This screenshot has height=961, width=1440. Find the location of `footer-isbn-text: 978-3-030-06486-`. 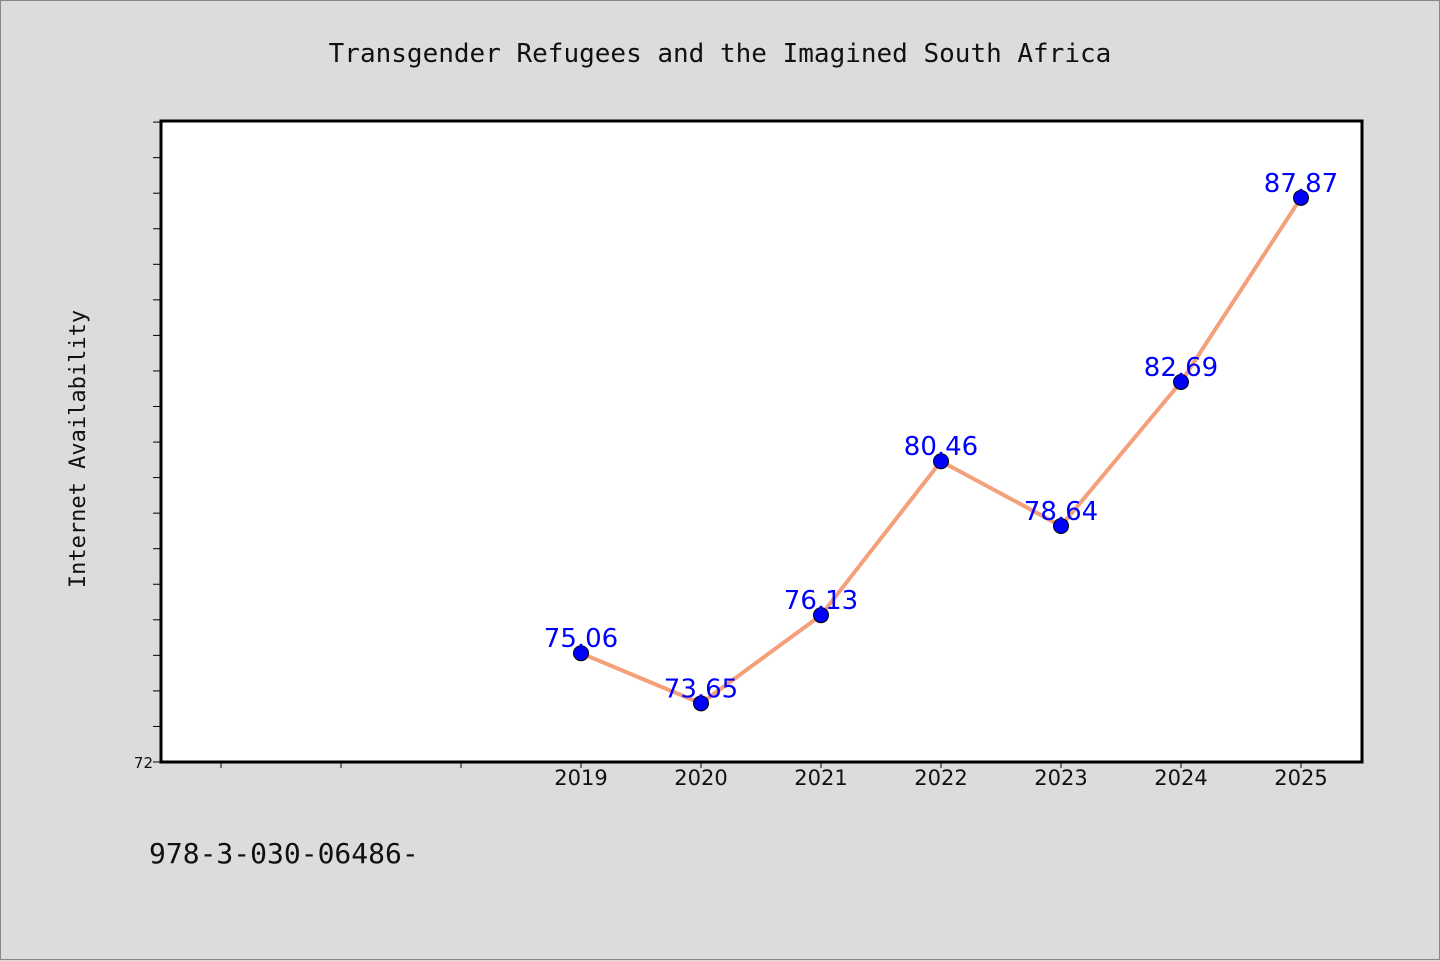

footer-isbn-text: 978-3-030-06486- is located at coordinates (284, 853).